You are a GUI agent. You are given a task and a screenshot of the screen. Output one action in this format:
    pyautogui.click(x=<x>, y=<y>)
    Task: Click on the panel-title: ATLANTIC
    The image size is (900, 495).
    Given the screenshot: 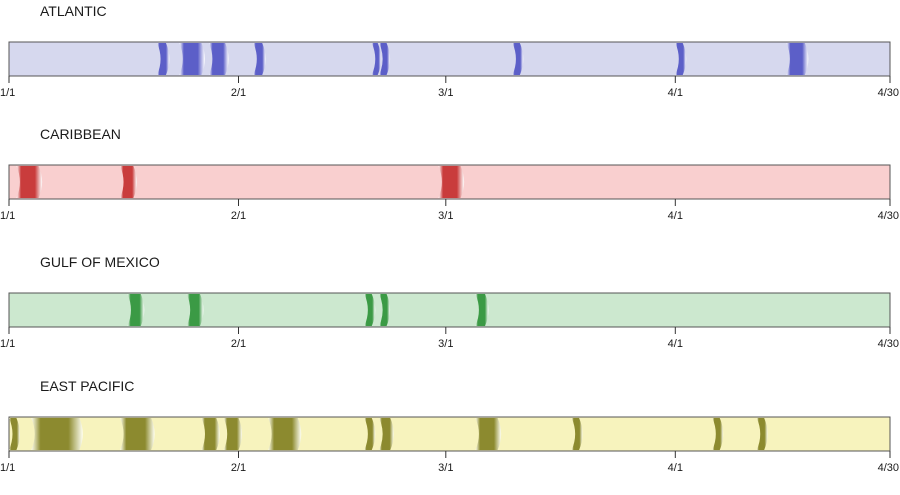 What is the action you would take?
    pyautogui.click(x=73, y=11)
    